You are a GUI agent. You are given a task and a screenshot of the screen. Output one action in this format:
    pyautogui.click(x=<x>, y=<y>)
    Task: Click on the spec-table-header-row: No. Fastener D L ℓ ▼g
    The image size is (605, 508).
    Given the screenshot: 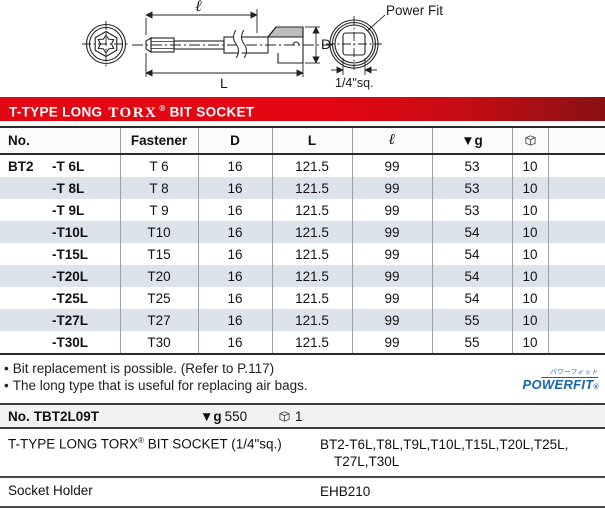 What is the action you would take?
    pyautogui.click(x=302, y=141)
    